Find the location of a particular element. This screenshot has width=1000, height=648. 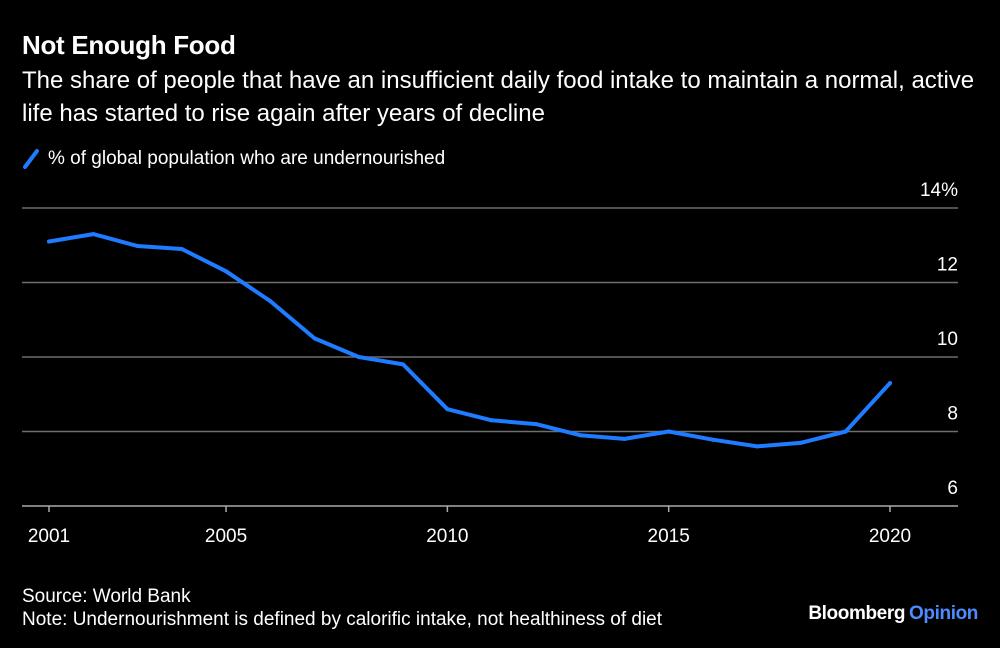

y-tick-label: 10 is located at coordinates (947, 339).